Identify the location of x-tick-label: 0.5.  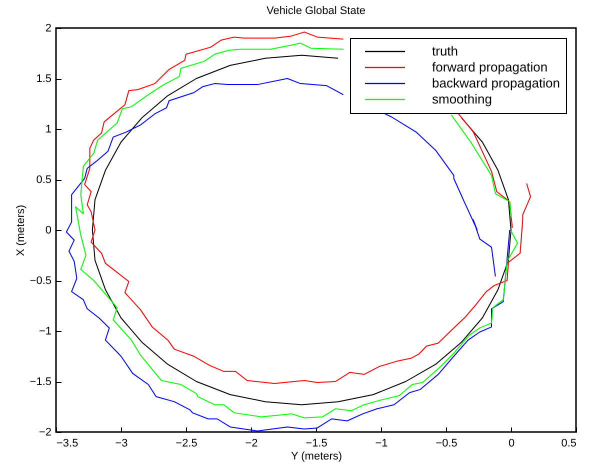
(568, 444).